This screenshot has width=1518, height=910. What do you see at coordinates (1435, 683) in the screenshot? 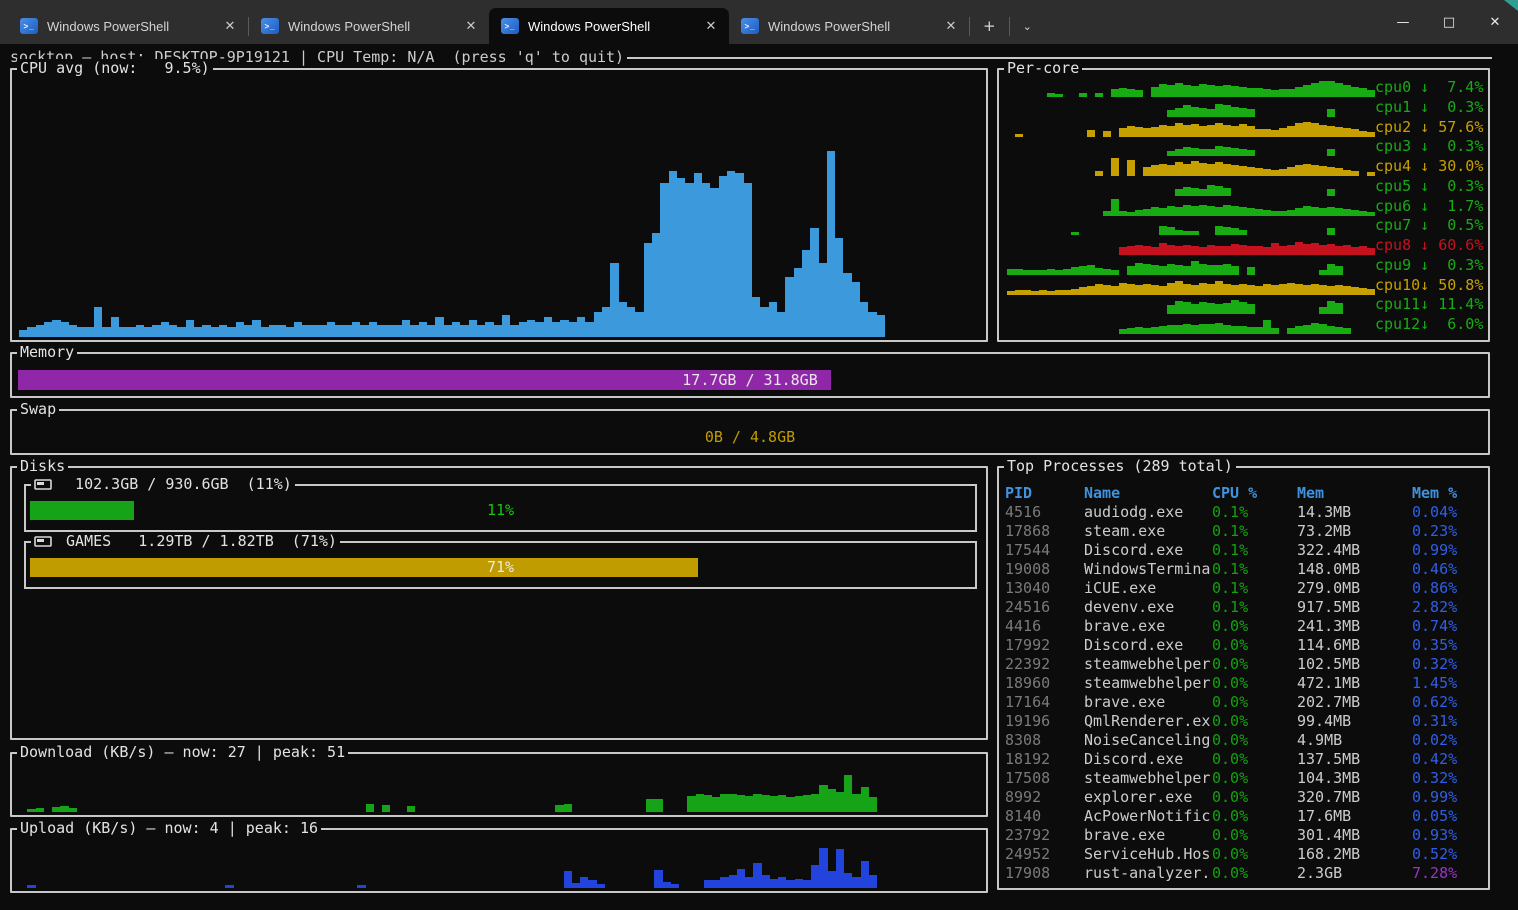
I see `cell-mem-pct: 1.45%` at bounding box center [1435, 683].